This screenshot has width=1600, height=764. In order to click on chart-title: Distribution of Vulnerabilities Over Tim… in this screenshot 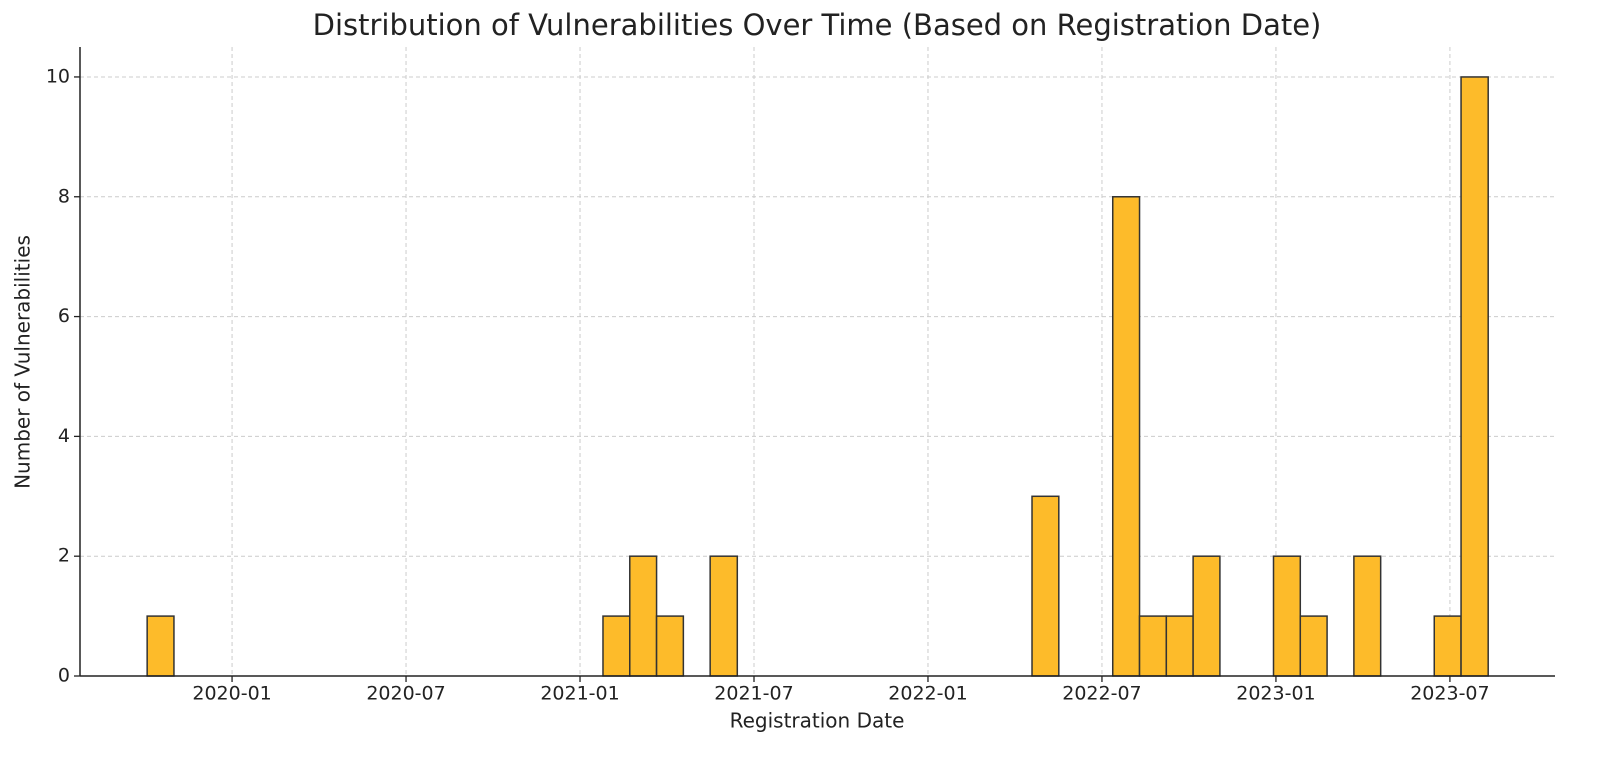, I will do `click(817, 25)`.